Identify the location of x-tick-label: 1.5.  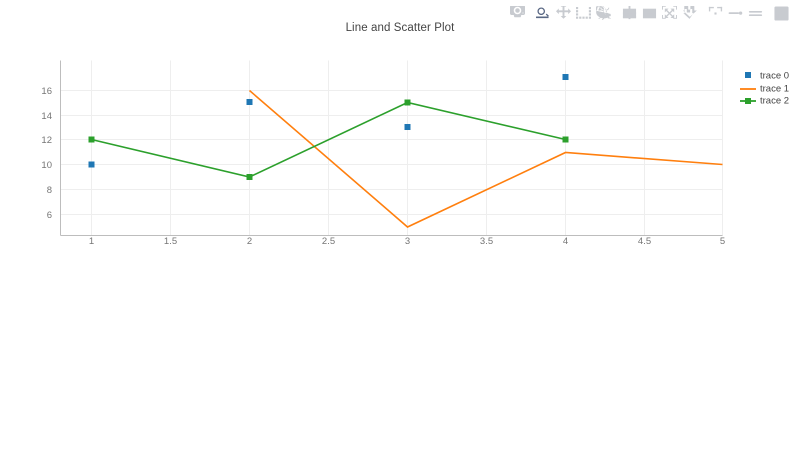
(170, 241).